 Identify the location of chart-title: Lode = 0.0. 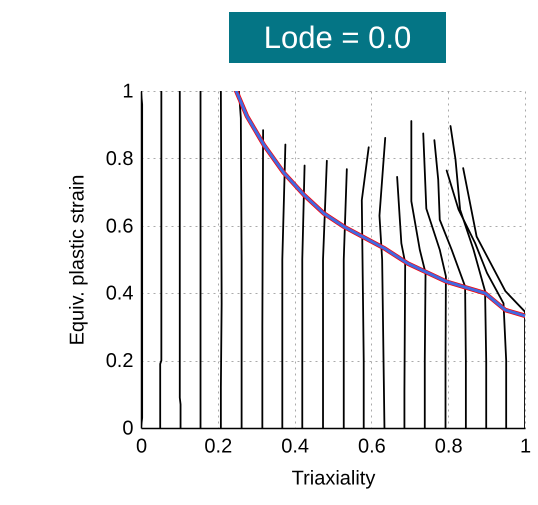
(337, 37).